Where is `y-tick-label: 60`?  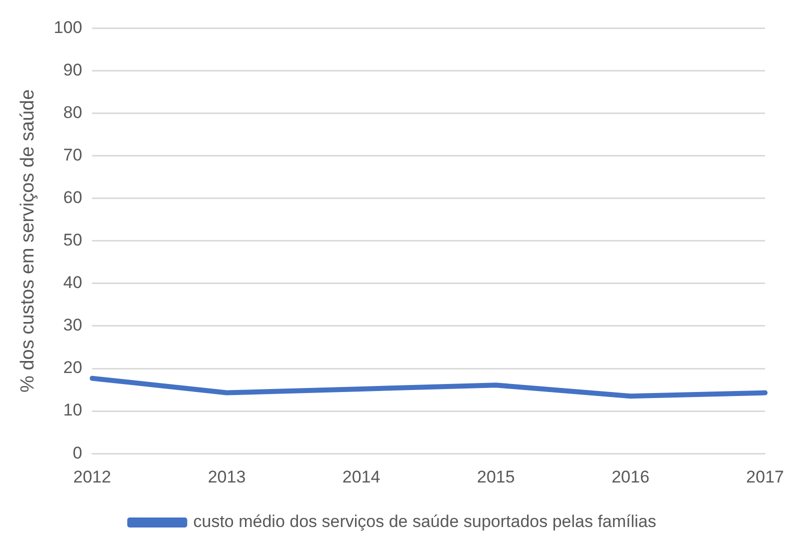 y-tick-label: 60 is located at coordinates (72, 198).